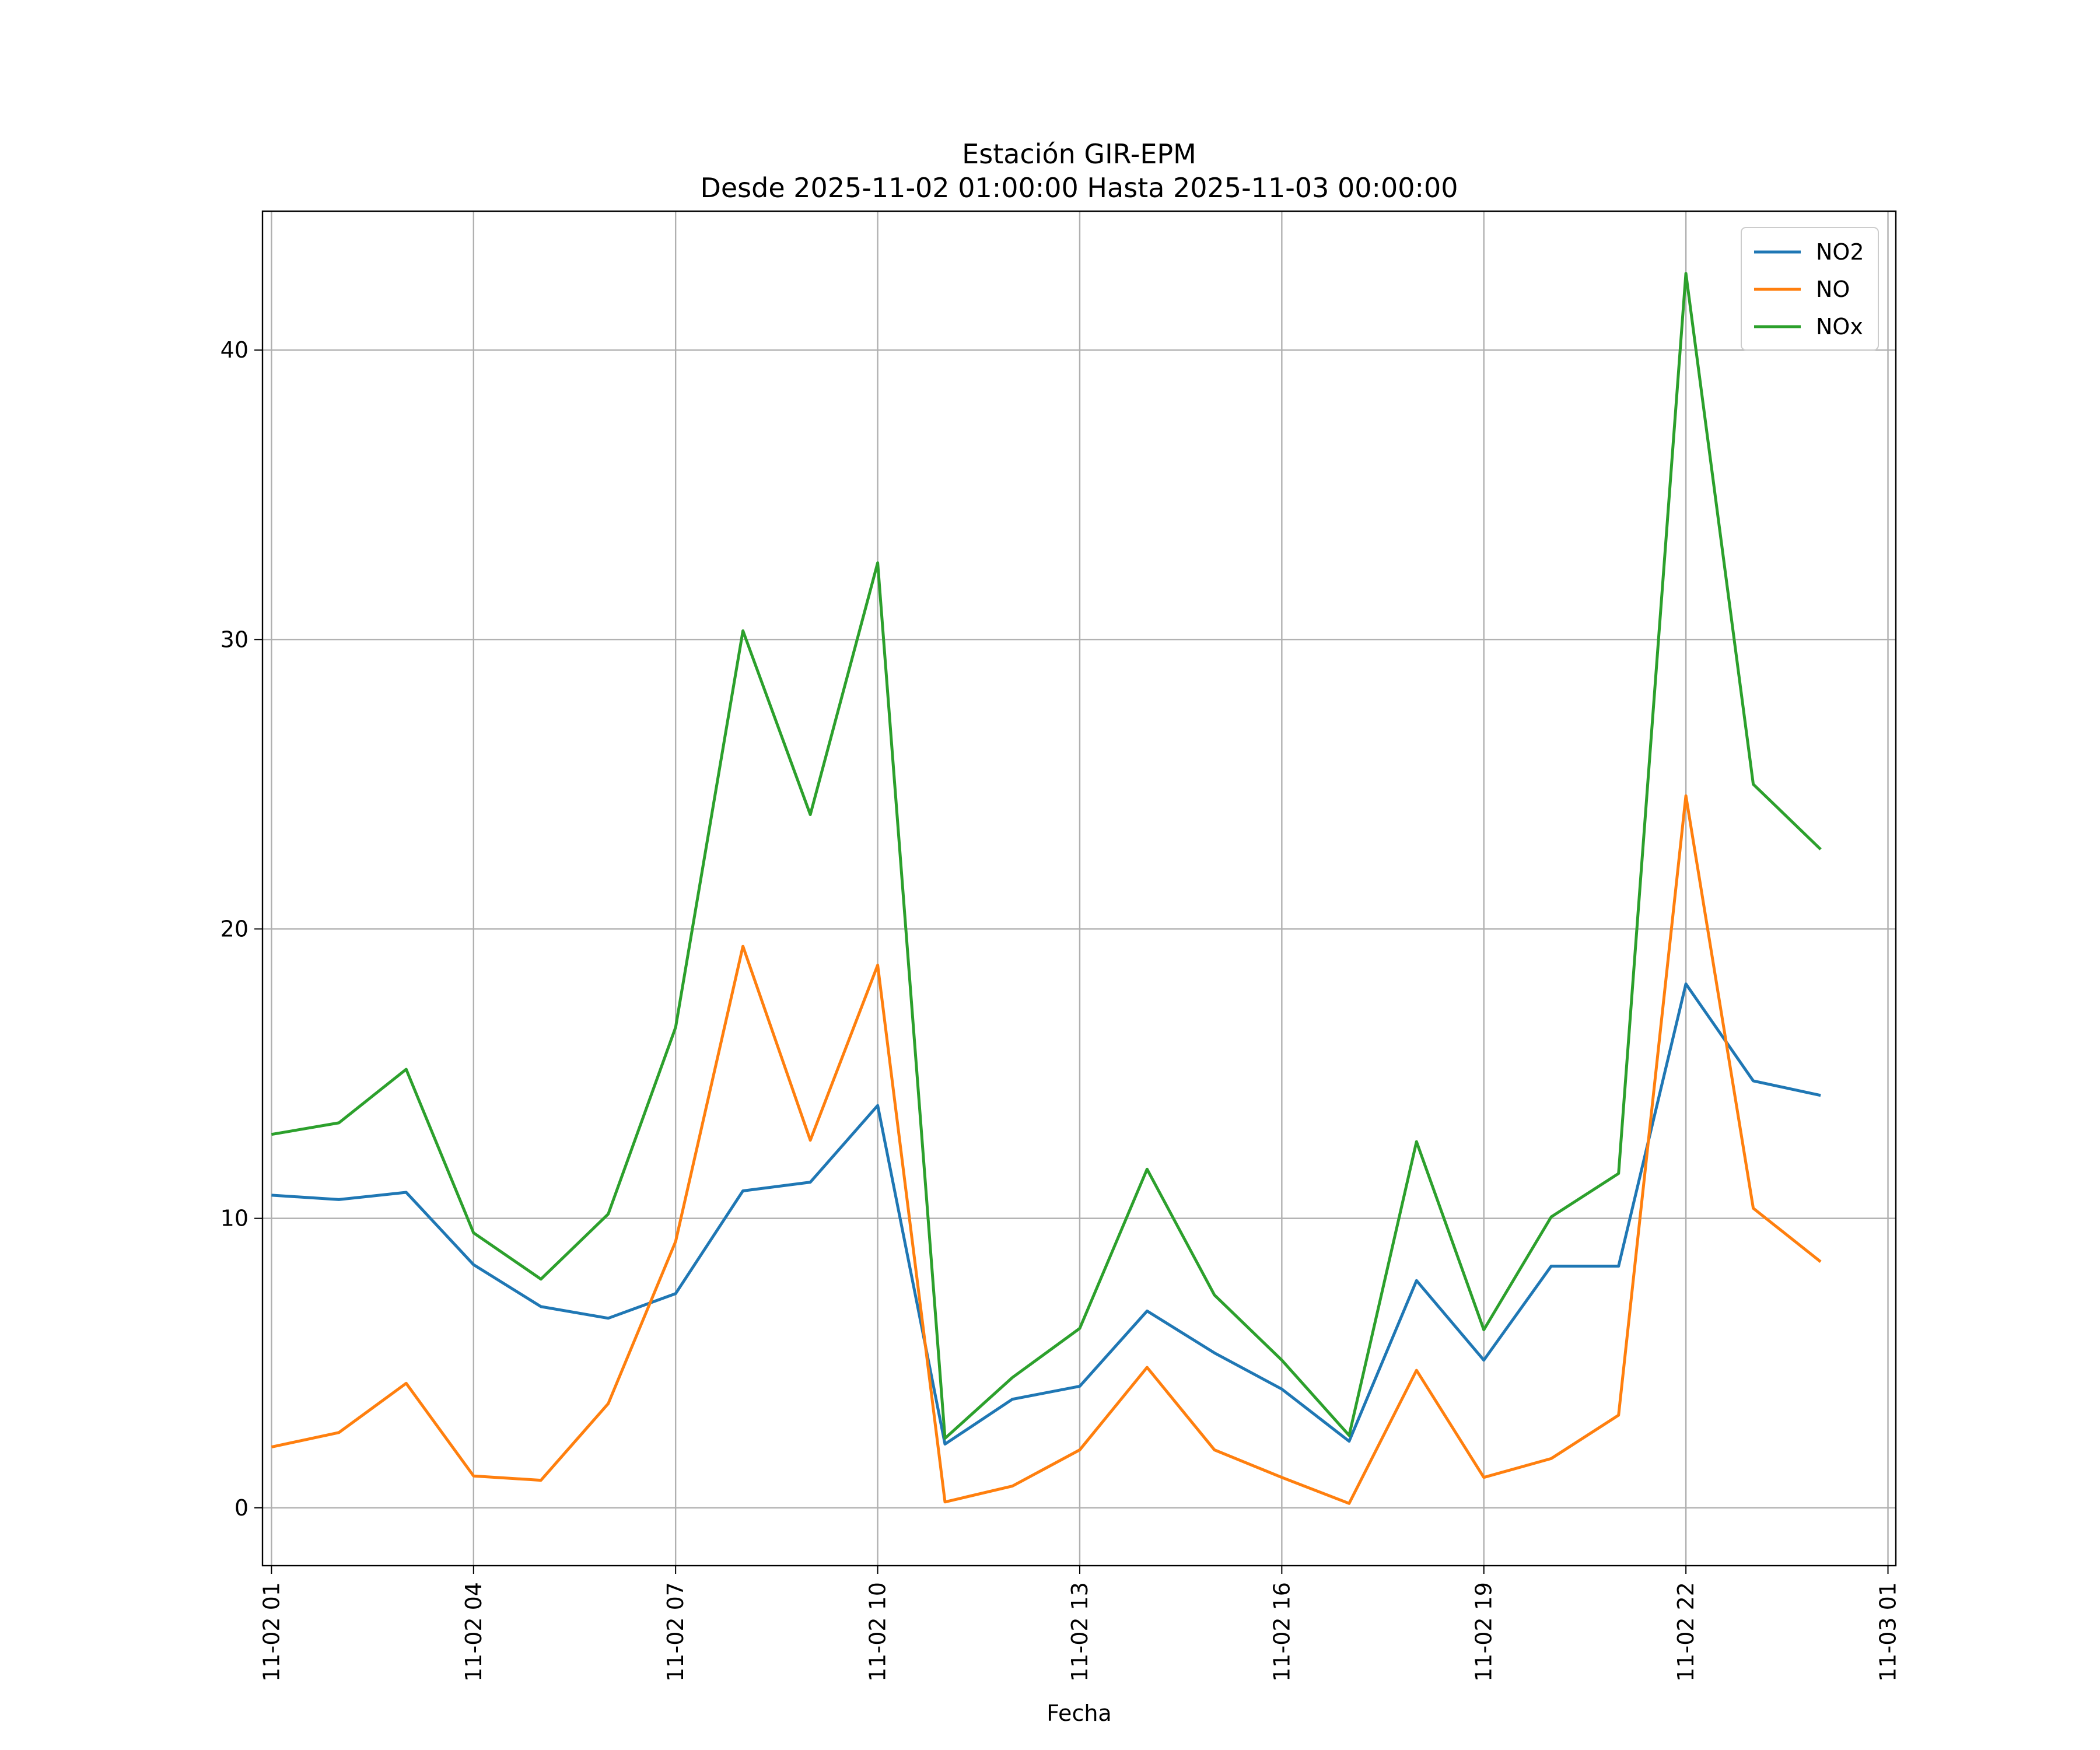  Describe the element at coordinates (235, 639) in the screenshot. I see `y-tick-label: 30` at that location.